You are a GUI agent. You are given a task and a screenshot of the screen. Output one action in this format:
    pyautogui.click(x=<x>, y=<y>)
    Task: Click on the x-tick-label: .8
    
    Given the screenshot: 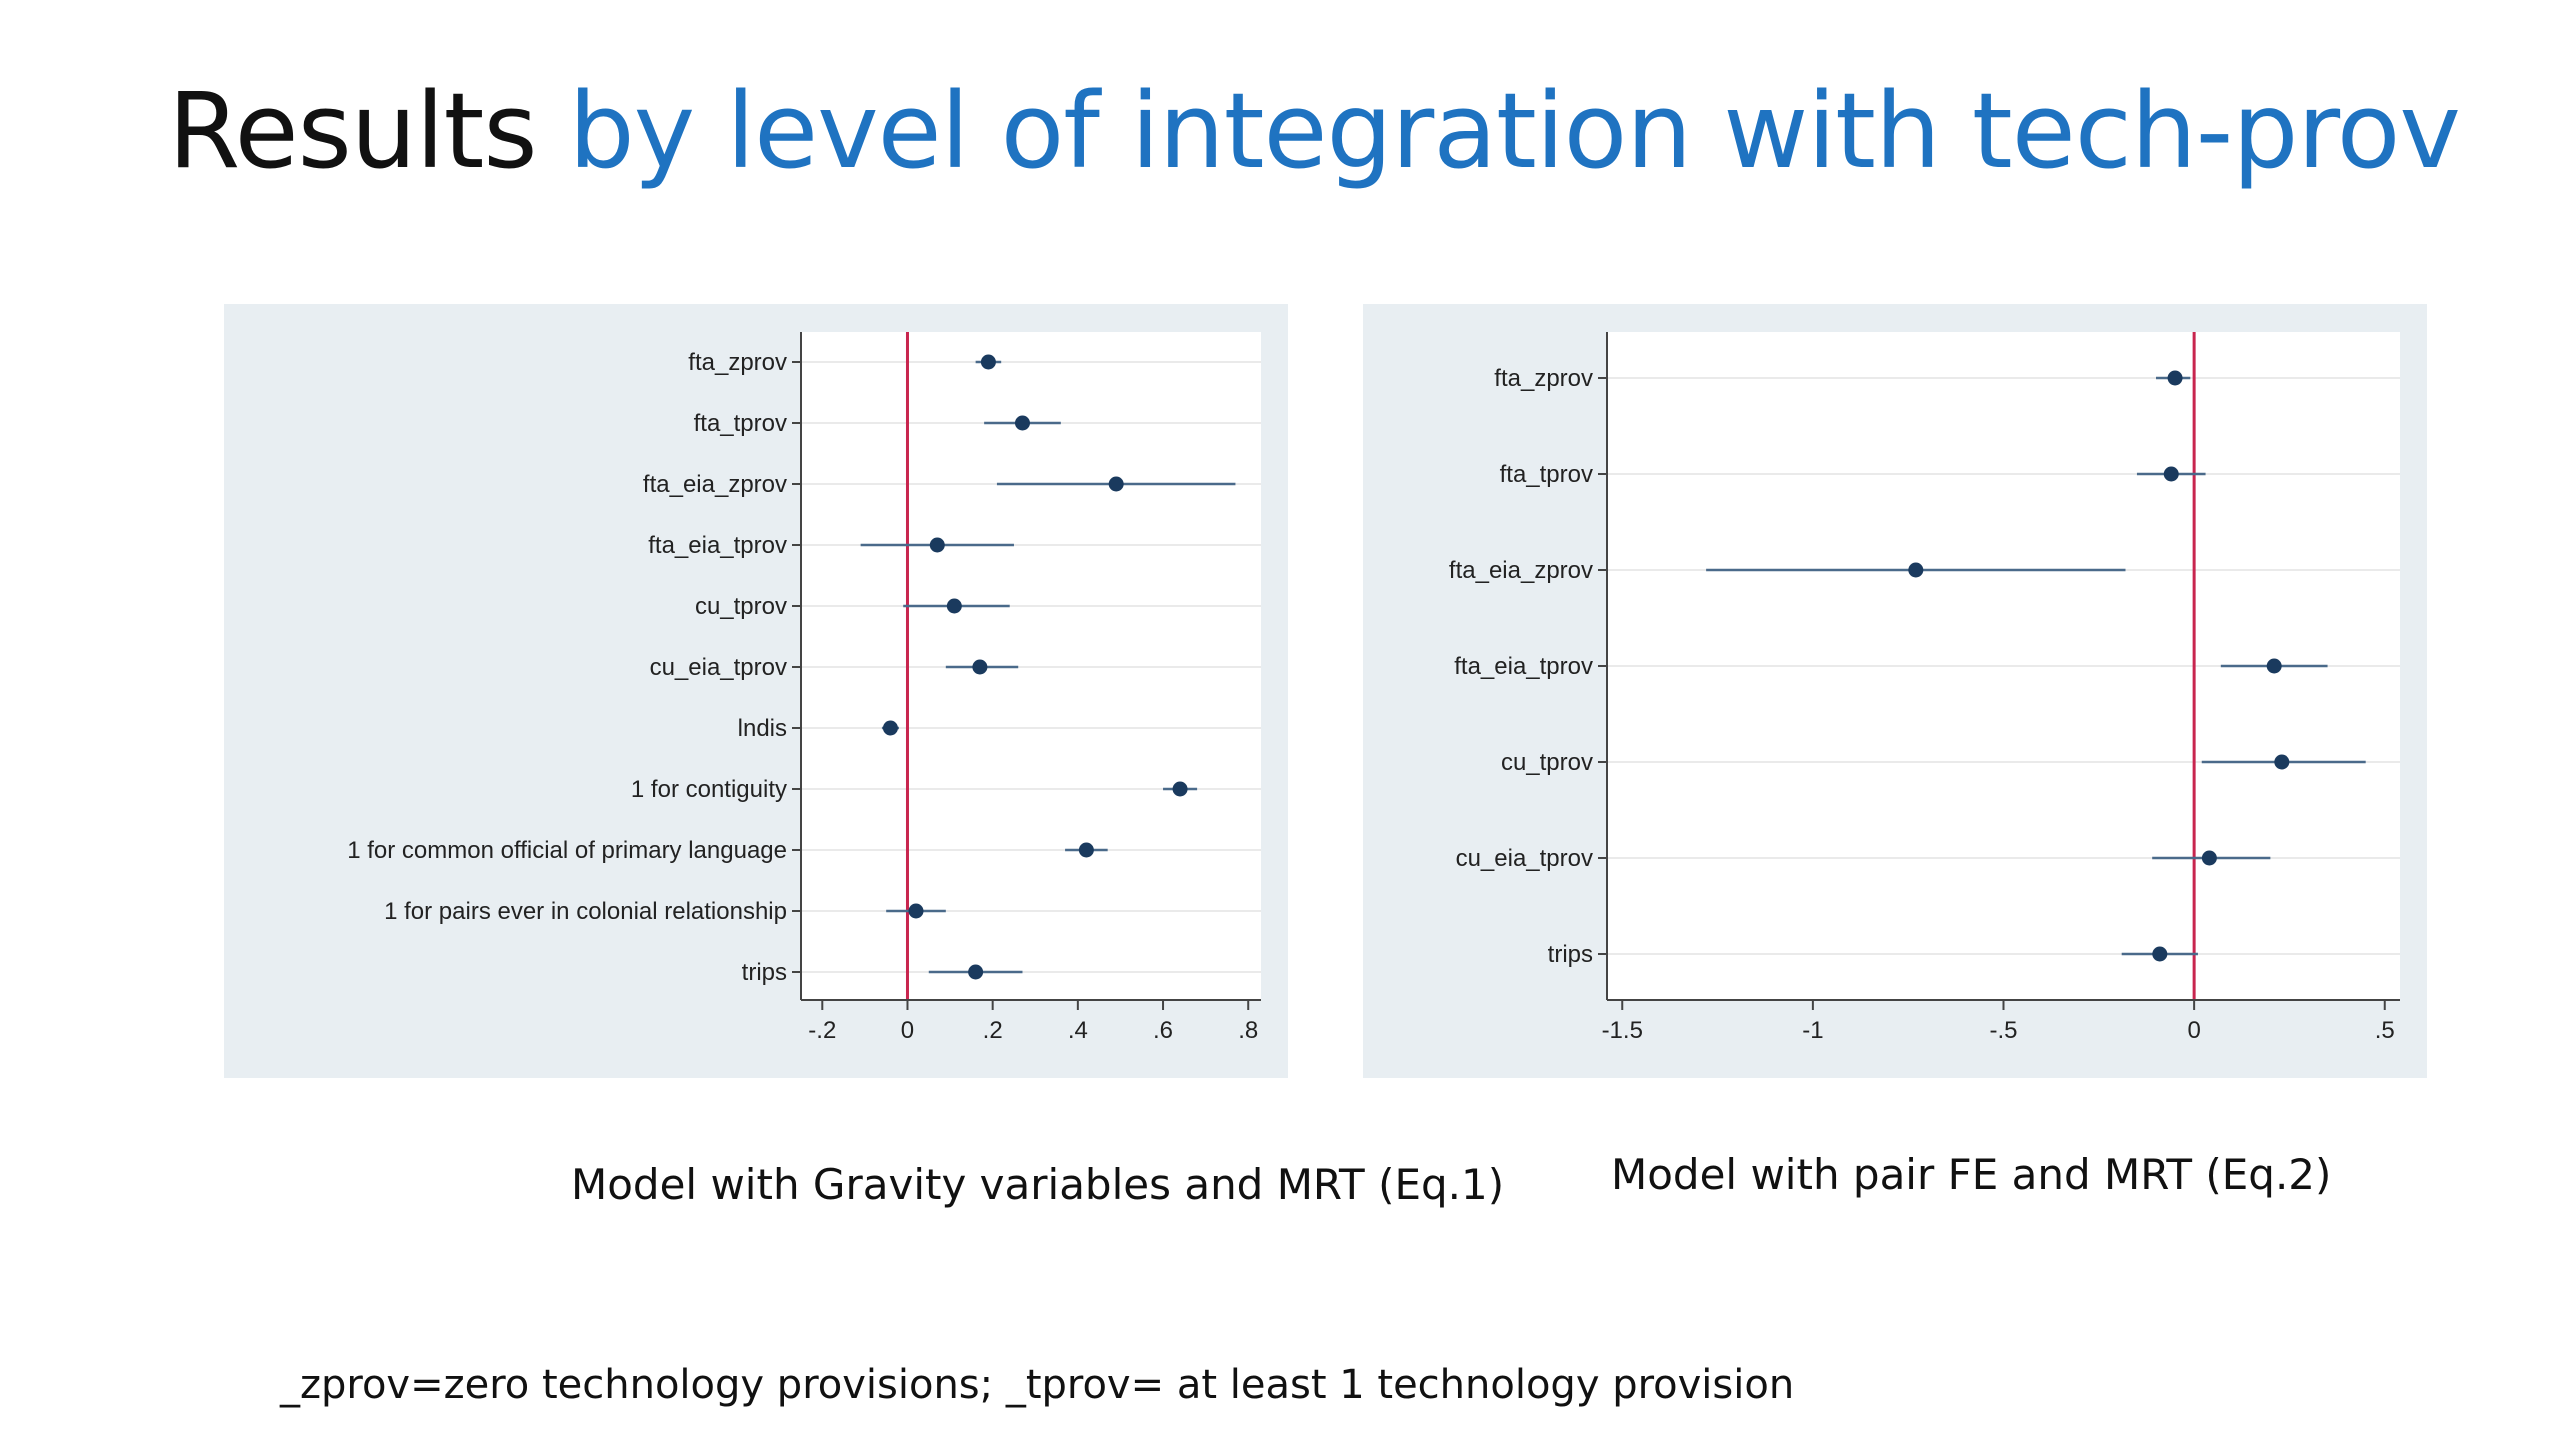 What is the action you would take?
    pyautogui.click(x=1248, y=1030)
    